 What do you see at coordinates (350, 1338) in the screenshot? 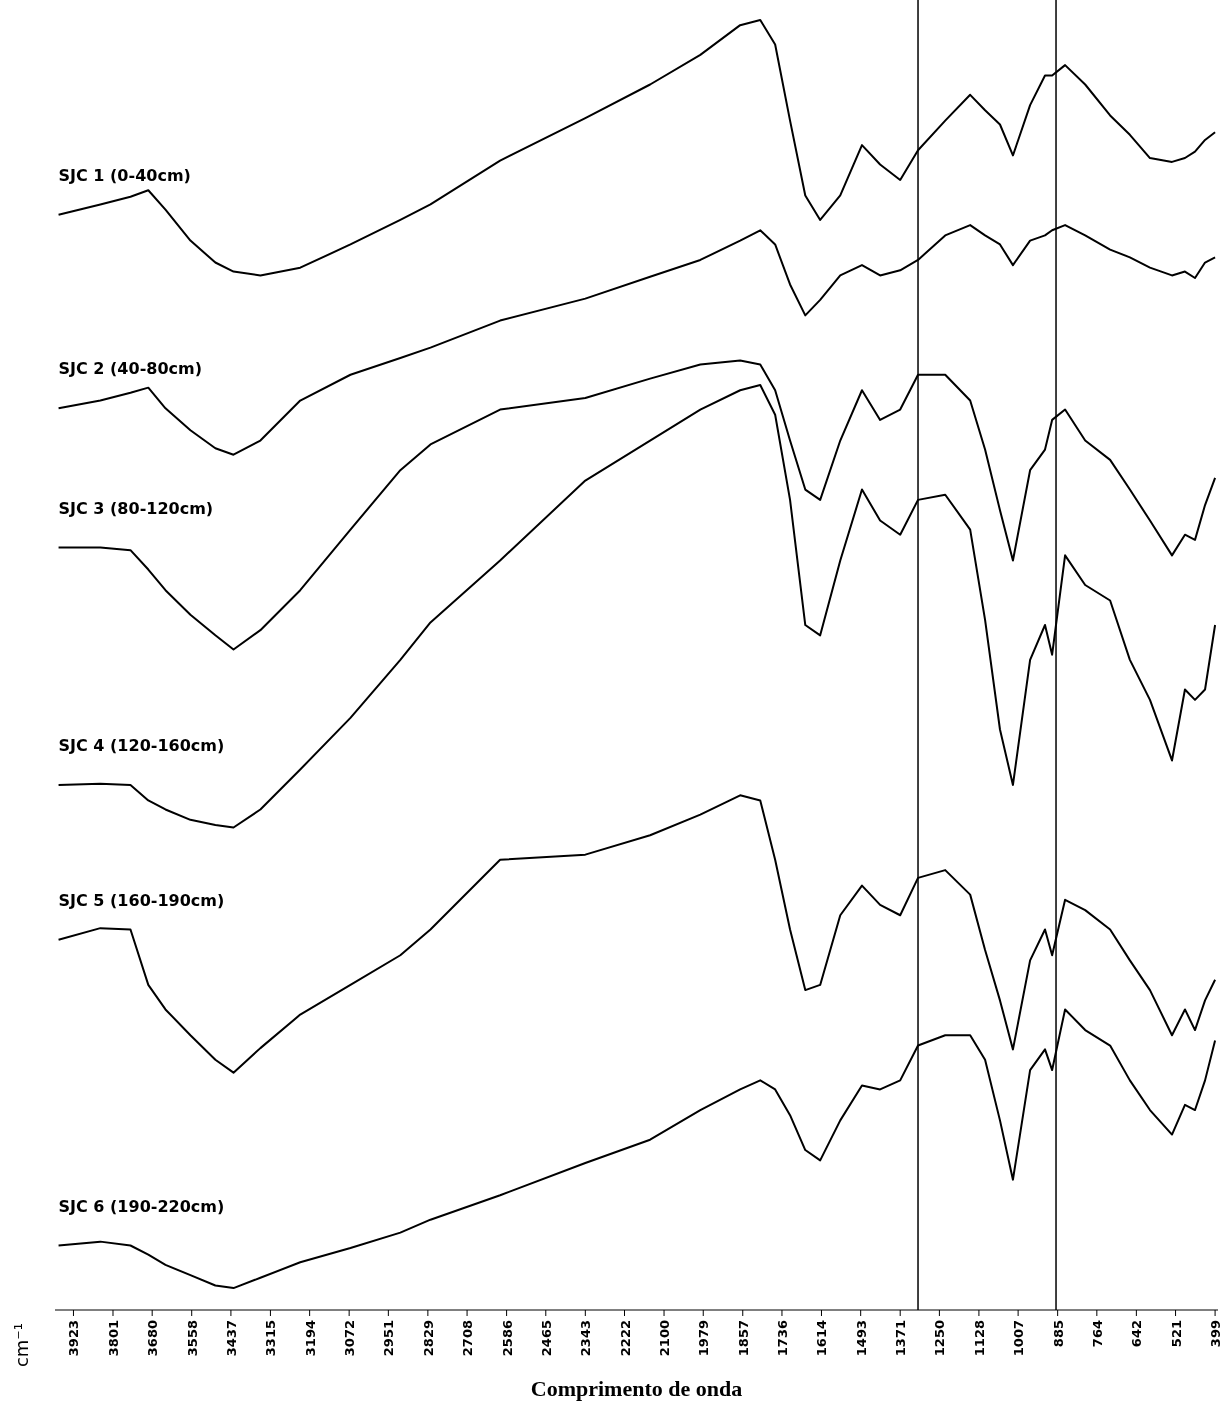
I see `x-tick-label: 3072` at bounding box center [350, 1338].